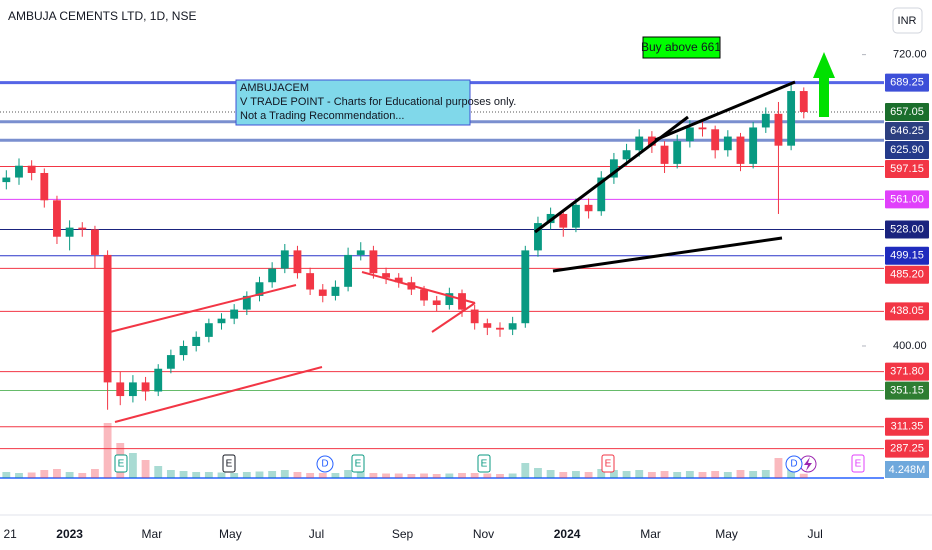  Describe the element at coordinates (681, 47) in the screenshot. I see `buy-box` at that location.